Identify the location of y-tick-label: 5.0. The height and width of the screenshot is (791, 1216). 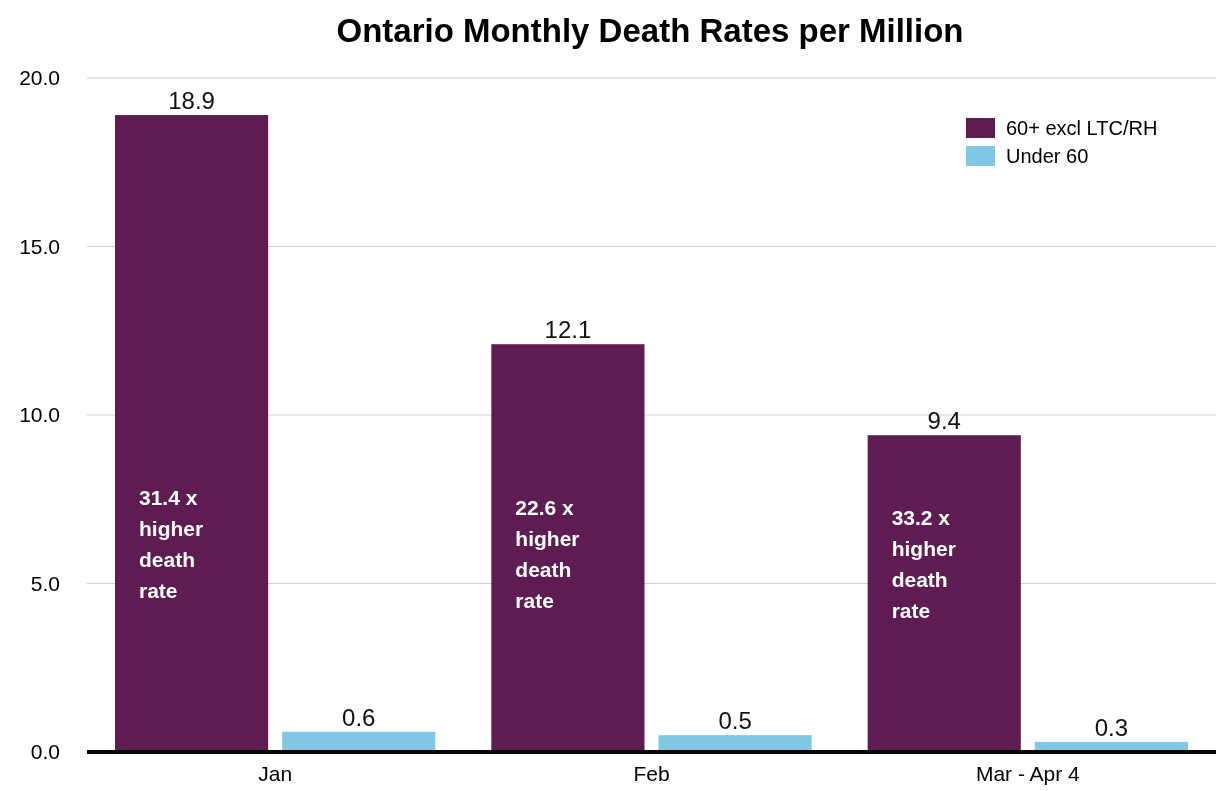
(45, 583).